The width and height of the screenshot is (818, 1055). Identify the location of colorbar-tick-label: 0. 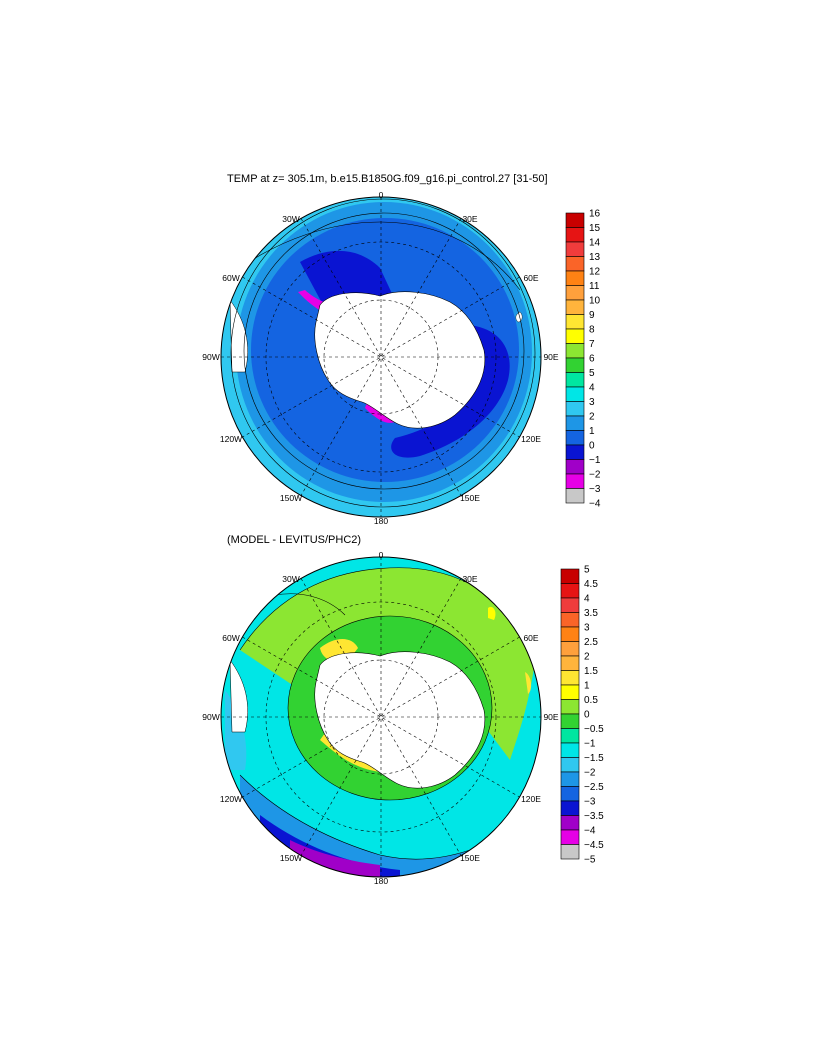
(592, 446).